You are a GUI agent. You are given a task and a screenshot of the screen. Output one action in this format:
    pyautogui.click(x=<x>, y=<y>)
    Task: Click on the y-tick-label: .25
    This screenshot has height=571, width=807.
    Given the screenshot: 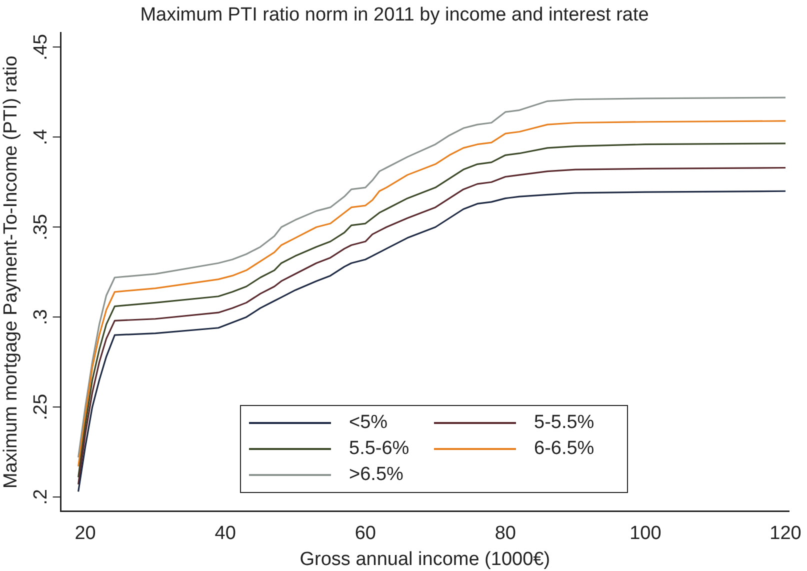 What is the action you would take?
    pyautogui.click(x=41, y=407)
    